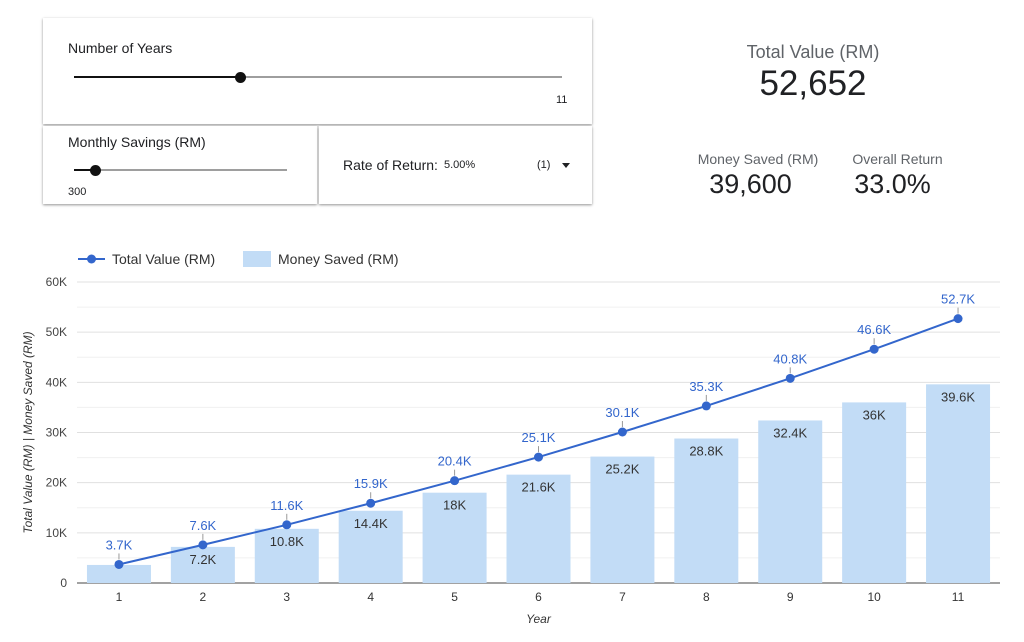 This screenshot has width=1024, height=642. I want to click on overall-return-amount: 33.0%, so click(892, 184).